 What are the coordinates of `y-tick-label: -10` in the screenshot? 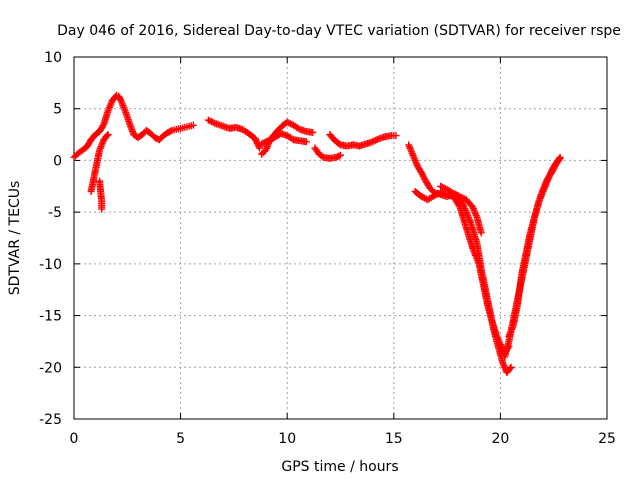 It's located at (50, 265).